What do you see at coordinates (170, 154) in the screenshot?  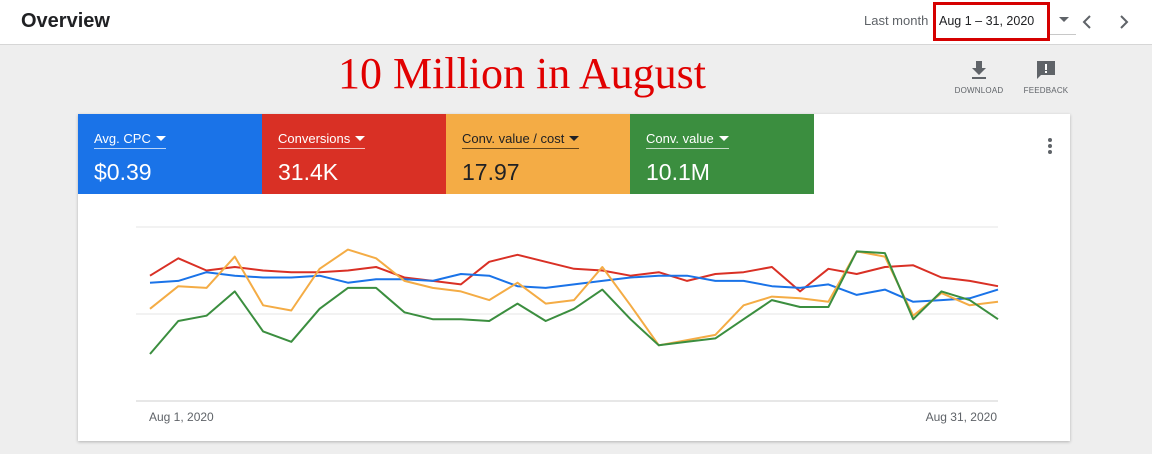 I see `scorecard-avg-cpc: Avg. CPC $0.39` at bounding box center [170, 154].